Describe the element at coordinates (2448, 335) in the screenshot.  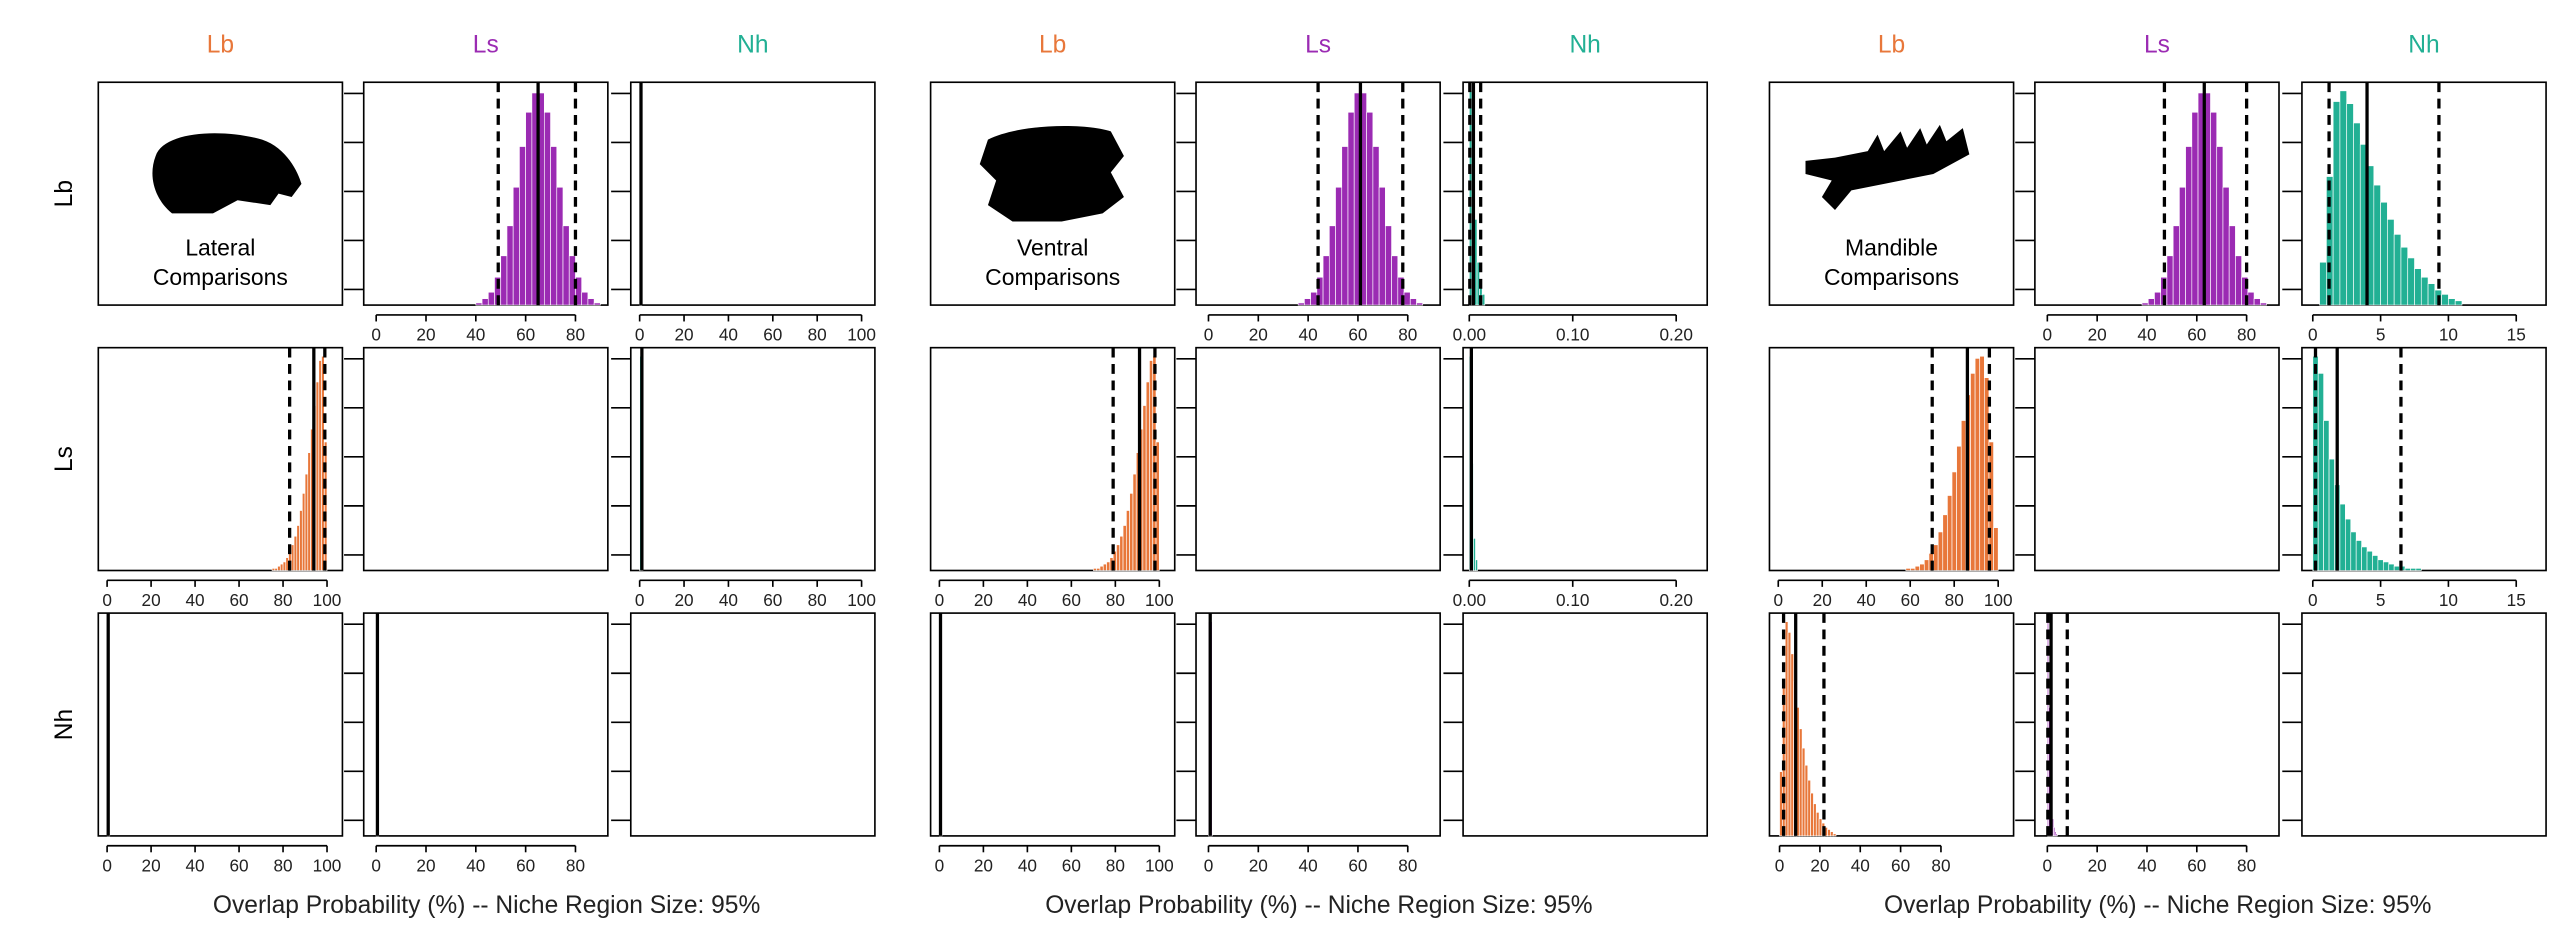
I see `x-tick-label: 10` at that location.